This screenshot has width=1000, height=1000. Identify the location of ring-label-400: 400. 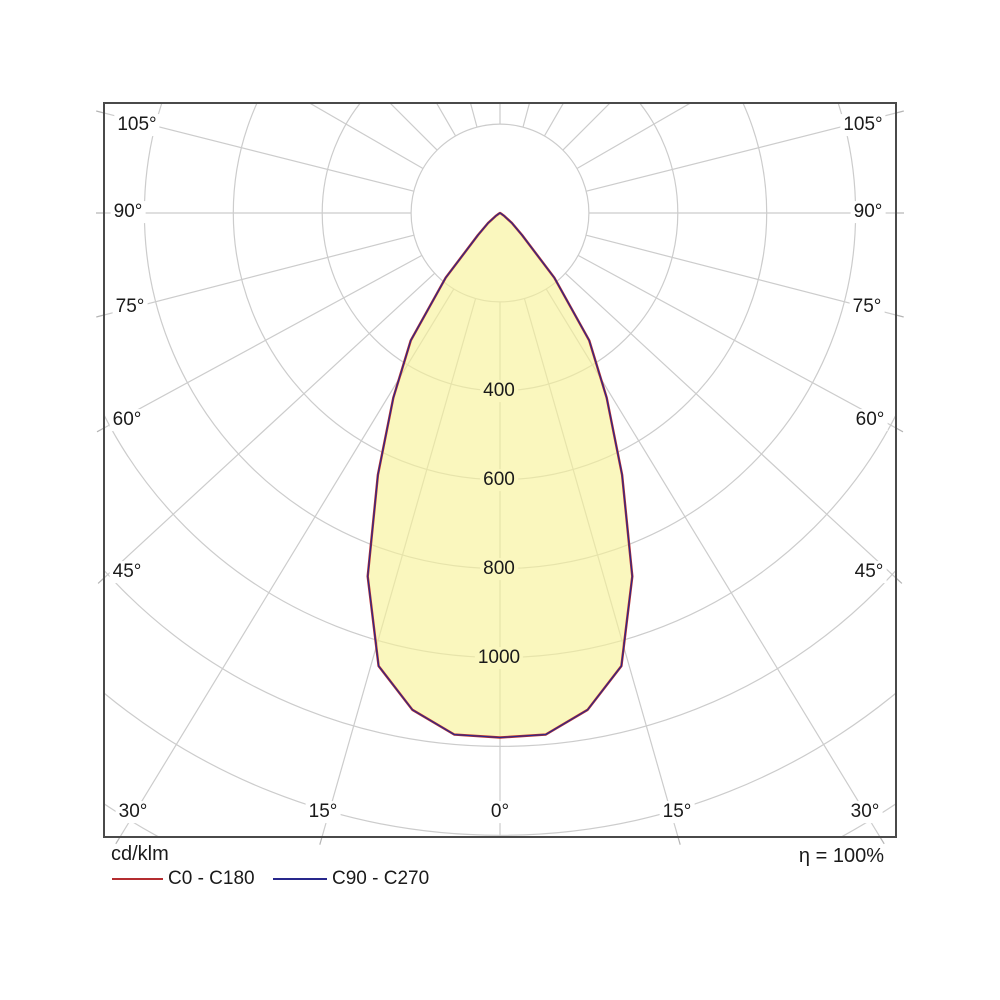
(499, 391).